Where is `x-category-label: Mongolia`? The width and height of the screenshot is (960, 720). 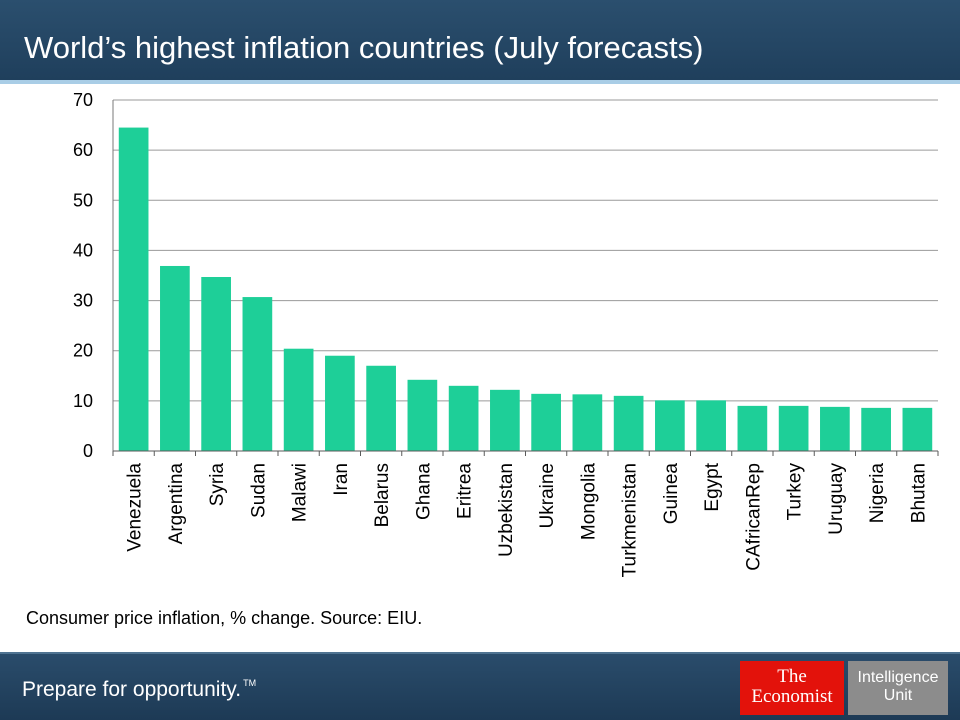
x-category-label: Mongolia is located at coordinates (588, 502).